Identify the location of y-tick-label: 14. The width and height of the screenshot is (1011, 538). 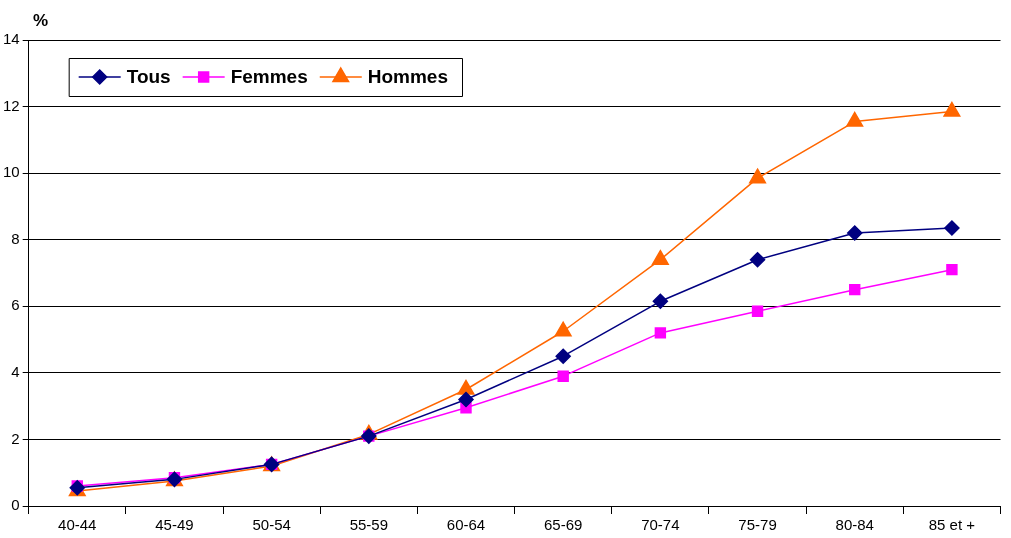
(11, 39).